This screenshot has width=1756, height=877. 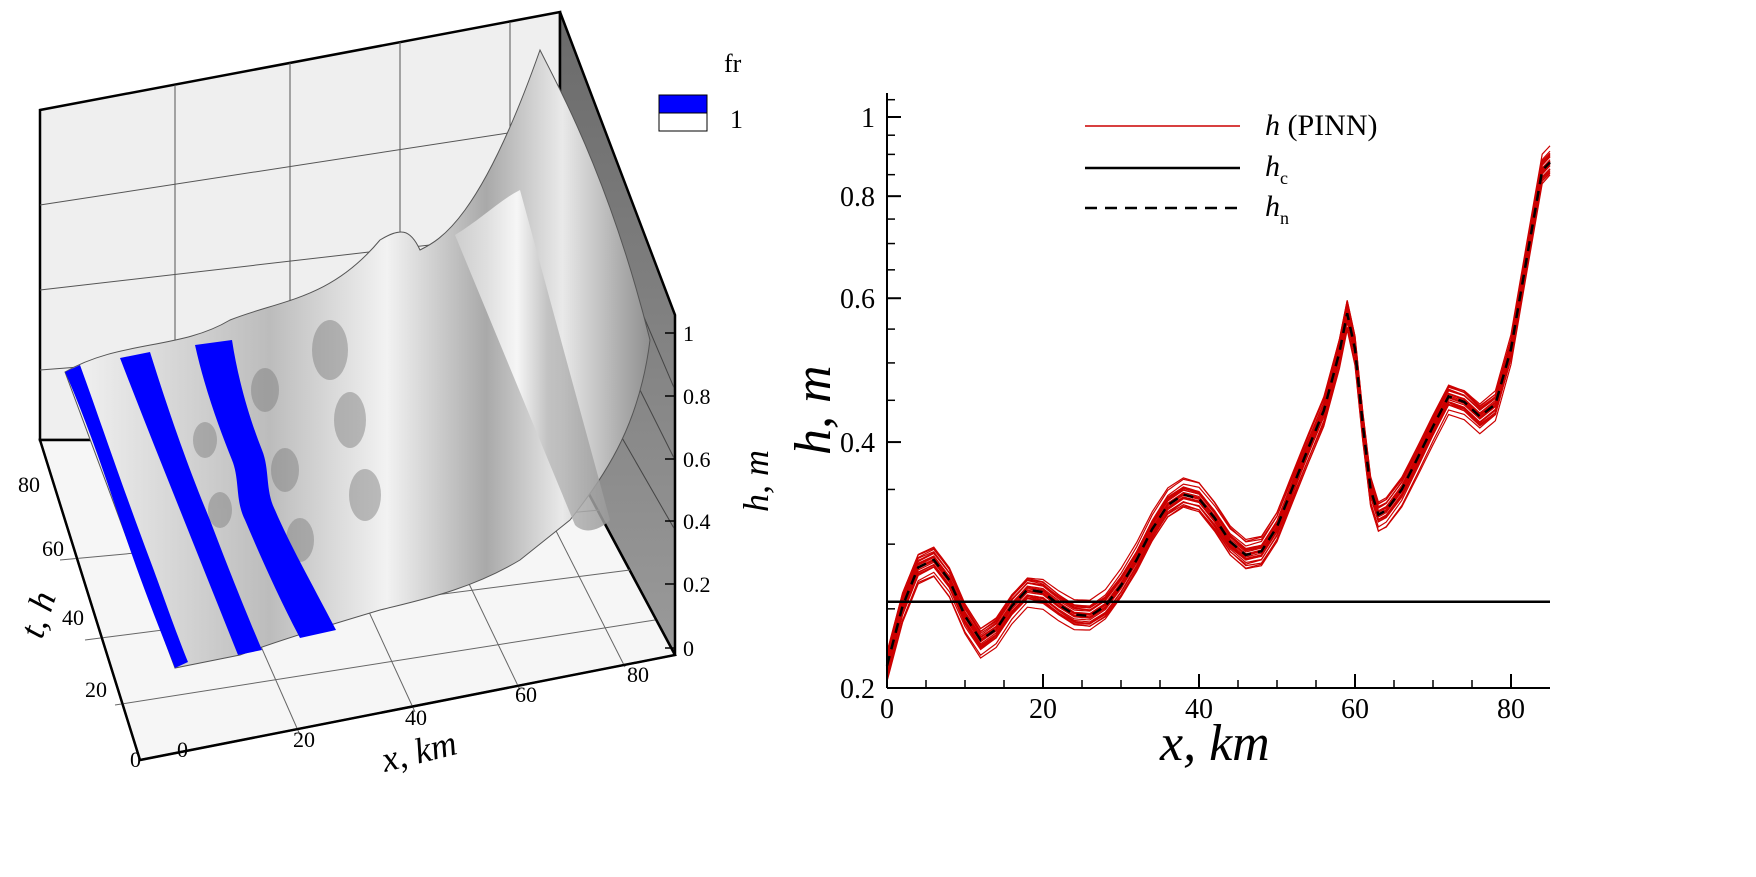 What do you see at coordinates (1043, 709) in the screenshot?
I see `x-tick-label-1: 20` at bounding box center [1043, 709].